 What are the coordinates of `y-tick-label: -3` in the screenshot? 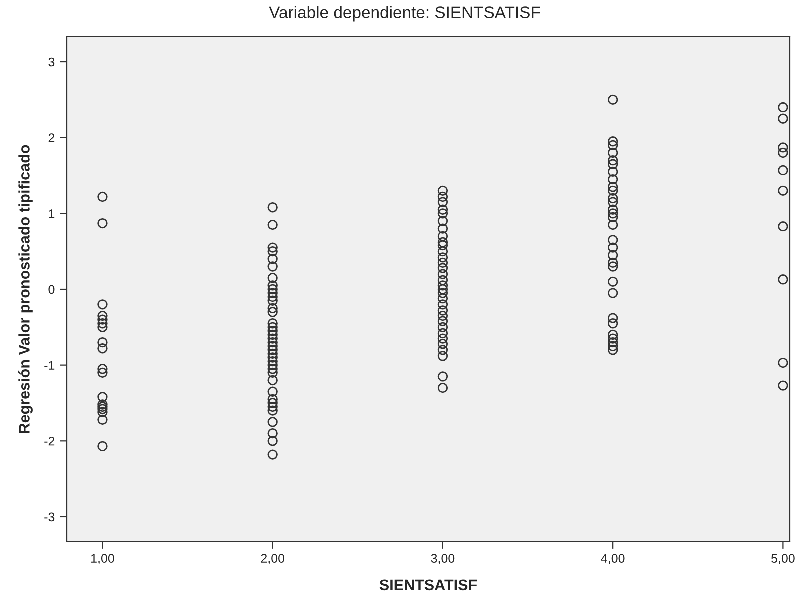 It's located at (49, 517).